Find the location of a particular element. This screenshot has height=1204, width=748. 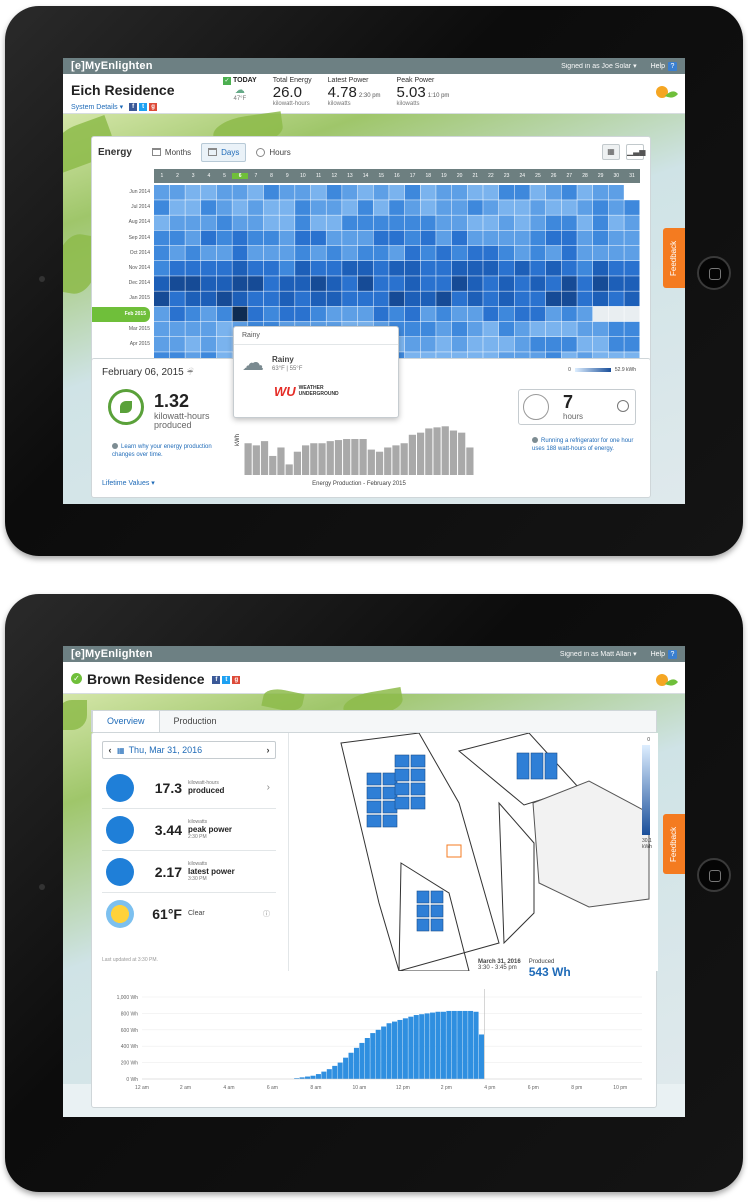

tab-days: Days is located at coordinates (224, 152).